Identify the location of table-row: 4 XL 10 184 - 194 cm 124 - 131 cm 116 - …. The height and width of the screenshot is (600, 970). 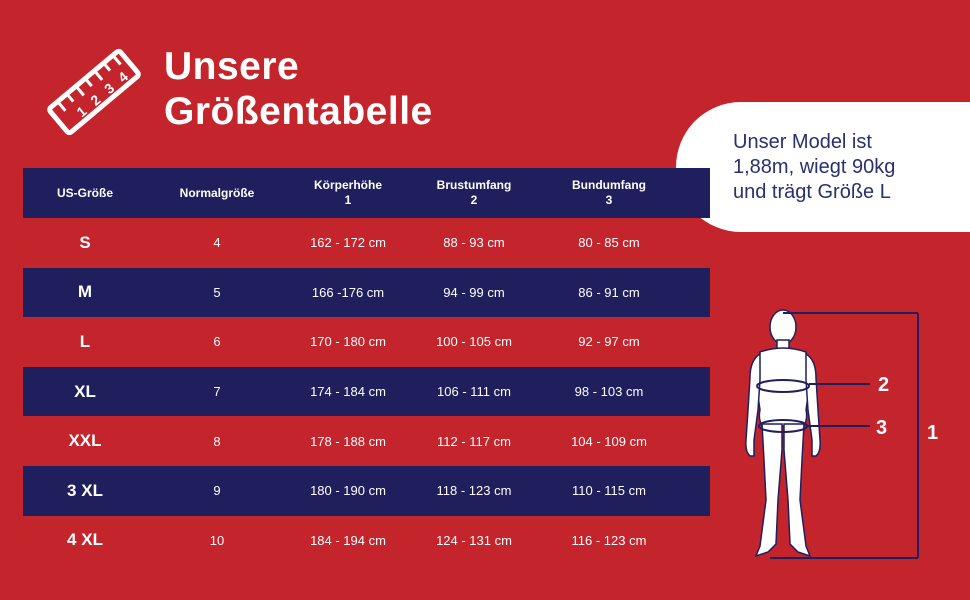
(366, 541).